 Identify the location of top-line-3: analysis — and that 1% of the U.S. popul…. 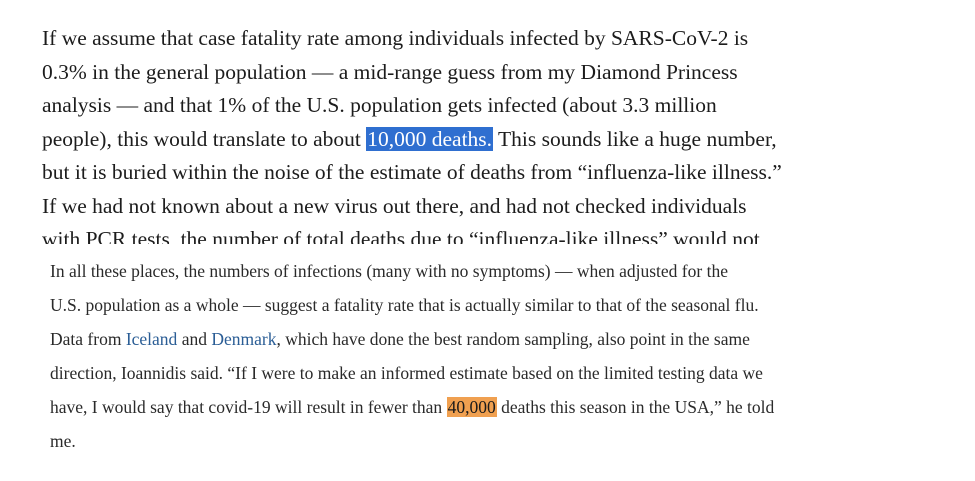
(379, 105).